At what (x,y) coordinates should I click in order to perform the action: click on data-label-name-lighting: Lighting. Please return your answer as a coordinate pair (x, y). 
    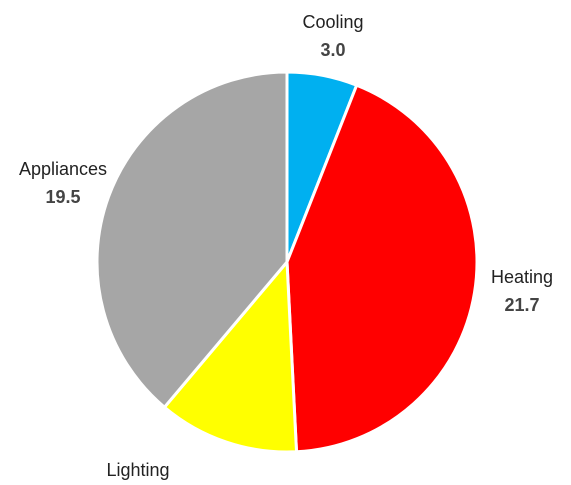
    Looking at the image, I should click on (137, 470).